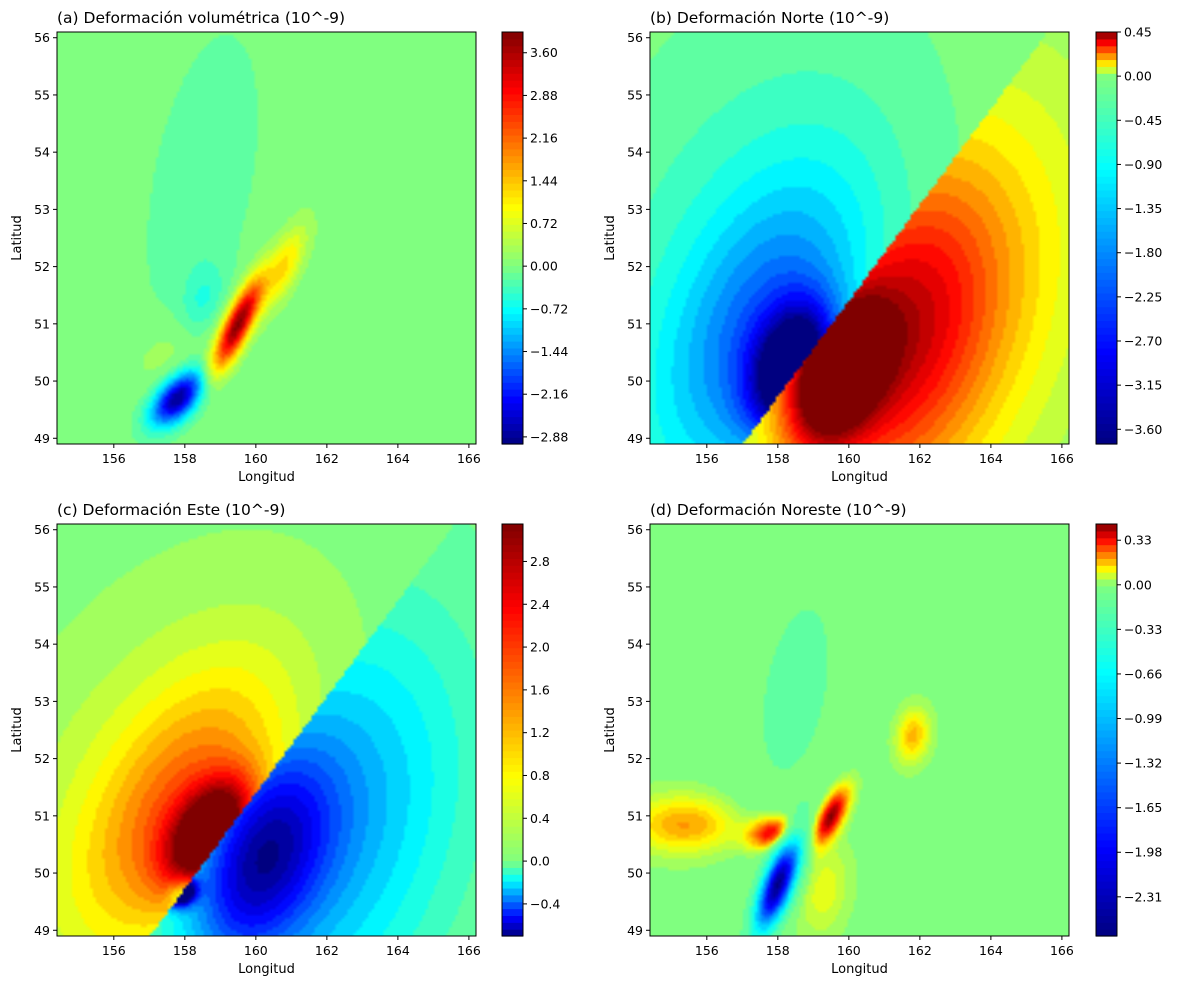 The height and width of the screenshot is (990, 1177). I want to click on x-tick-label: 166, so click(1062, 458).